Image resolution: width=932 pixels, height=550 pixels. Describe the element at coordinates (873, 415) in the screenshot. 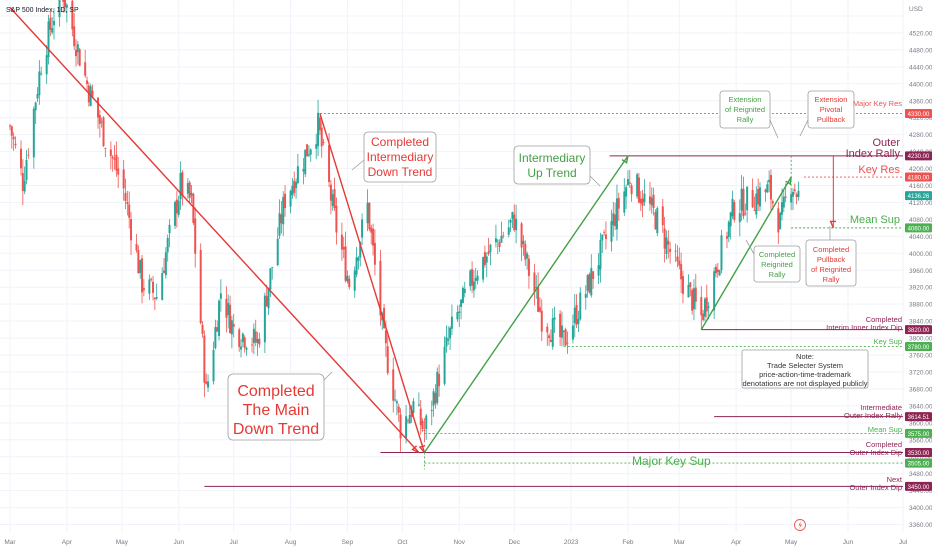

I see `label-intermediate-2: Outer Index Rally` at that location.